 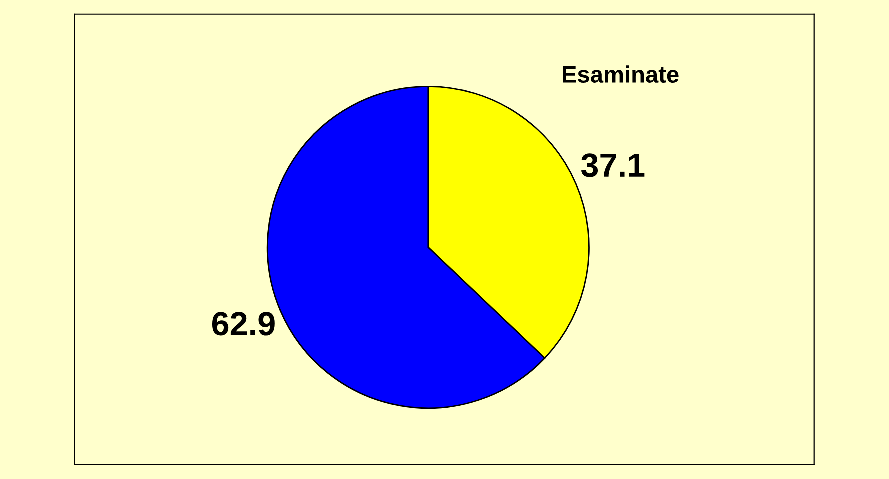 What do you see at coordinates (621, 75) in the screenshot?
I see `slice-label: Esaminate` at bounding box center [621, 75].